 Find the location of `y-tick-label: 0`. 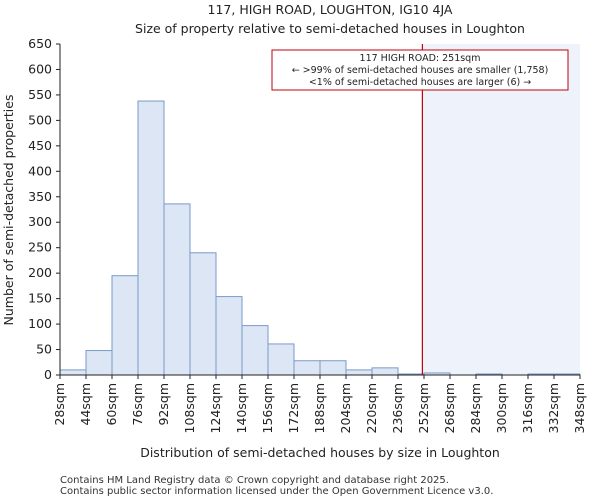

y-tick-label: 0 is located at coordinates (48, 374).